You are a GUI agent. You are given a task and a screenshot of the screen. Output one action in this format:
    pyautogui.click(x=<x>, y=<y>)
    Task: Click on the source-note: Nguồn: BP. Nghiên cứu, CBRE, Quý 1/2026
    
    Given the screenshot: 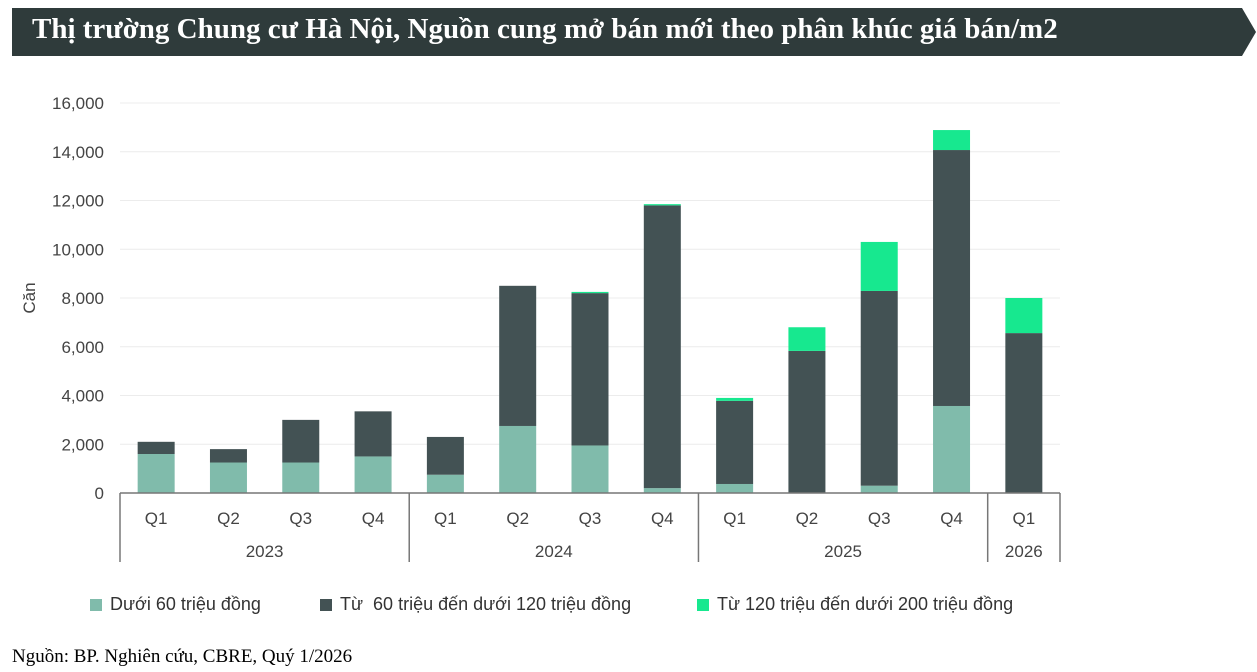 What is the action you would take?
    pyautogui.click(x=182, y=656)
    